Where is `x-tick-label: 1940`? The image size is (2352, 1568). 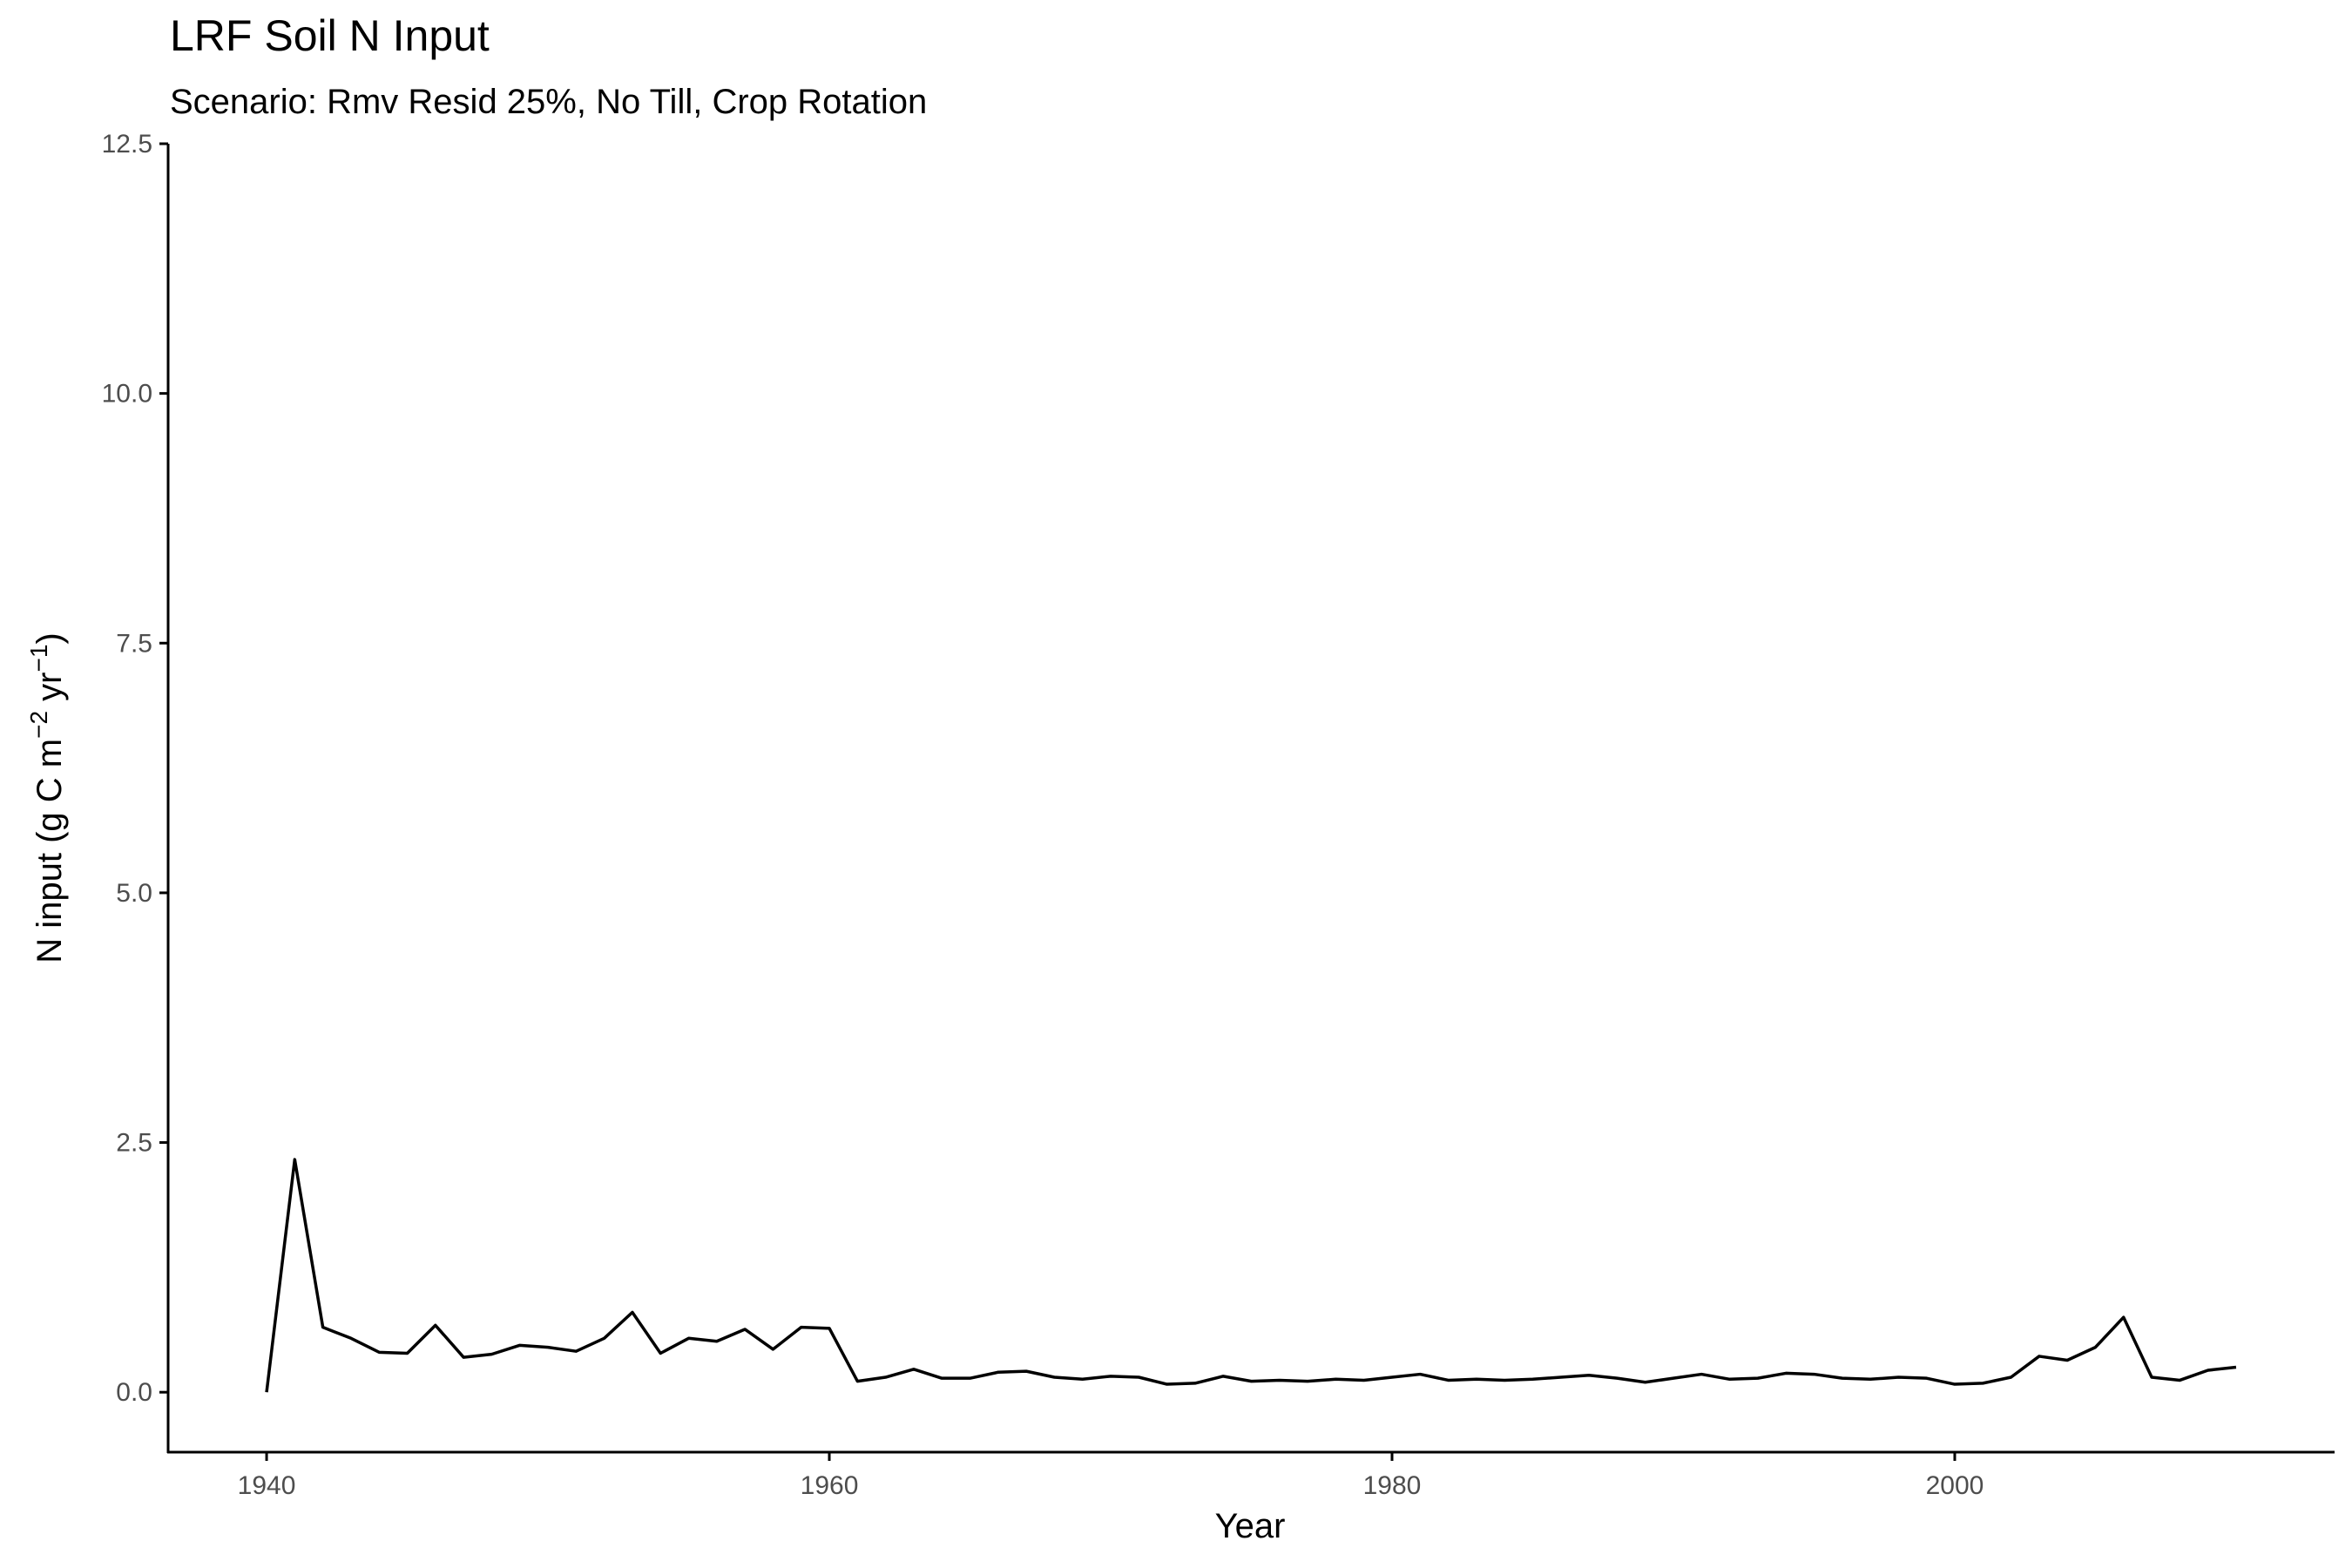 x-tick-label: 1940 is located at coordinates (267, 1486).